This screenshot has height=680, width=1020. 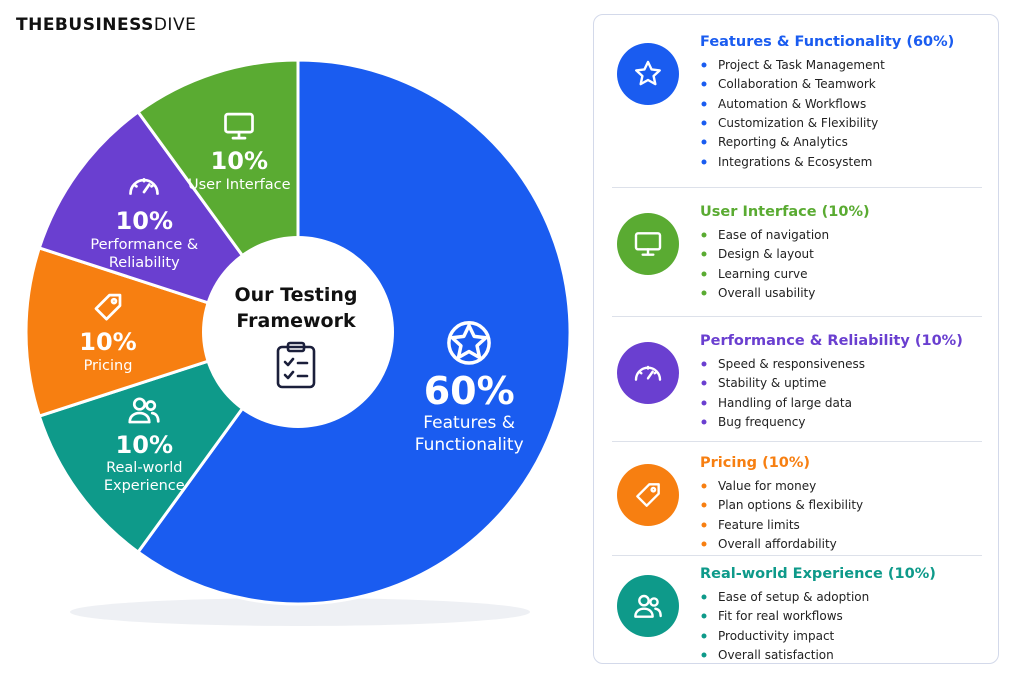 I want to click on center-hole, so click(x=298, y=332).